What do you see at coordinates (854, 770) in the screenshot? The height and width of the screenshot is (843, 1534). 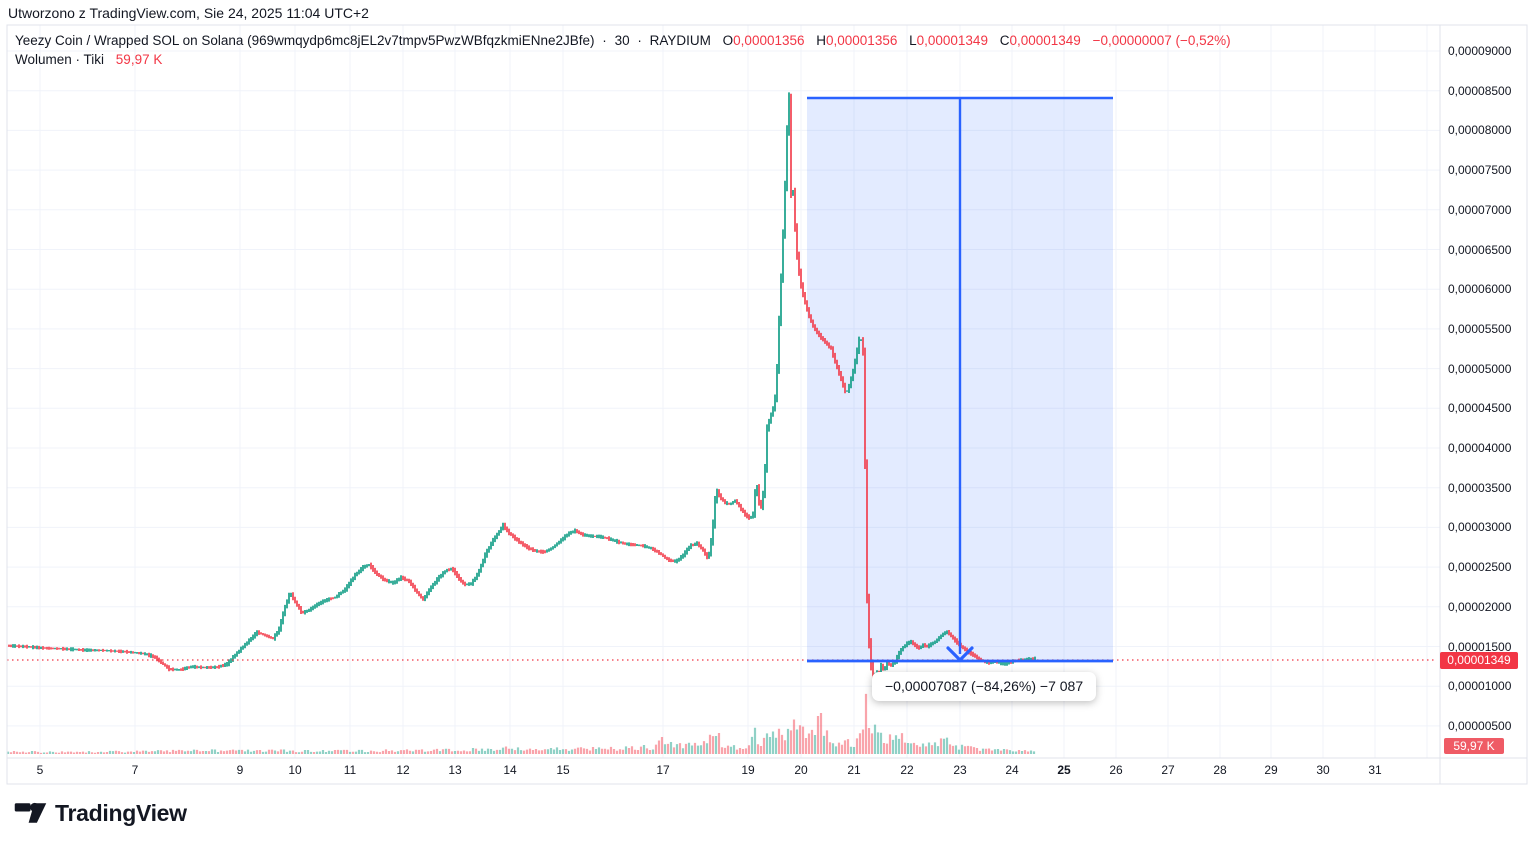 I see `time-axis-label: 21` at bounding box center [854, 770].